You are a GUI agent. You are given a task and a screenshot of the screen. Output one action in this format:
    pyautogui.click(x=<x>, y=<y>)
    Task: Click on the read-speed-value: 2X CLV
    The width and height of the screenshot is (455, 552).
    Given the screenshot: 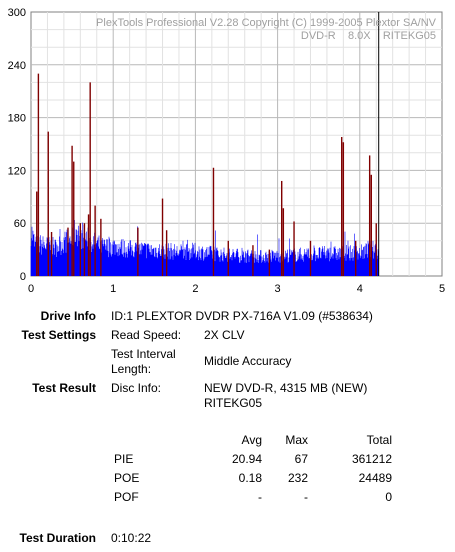 What is the action you would take?
    pyautogui.click(x=224, y=335)
    